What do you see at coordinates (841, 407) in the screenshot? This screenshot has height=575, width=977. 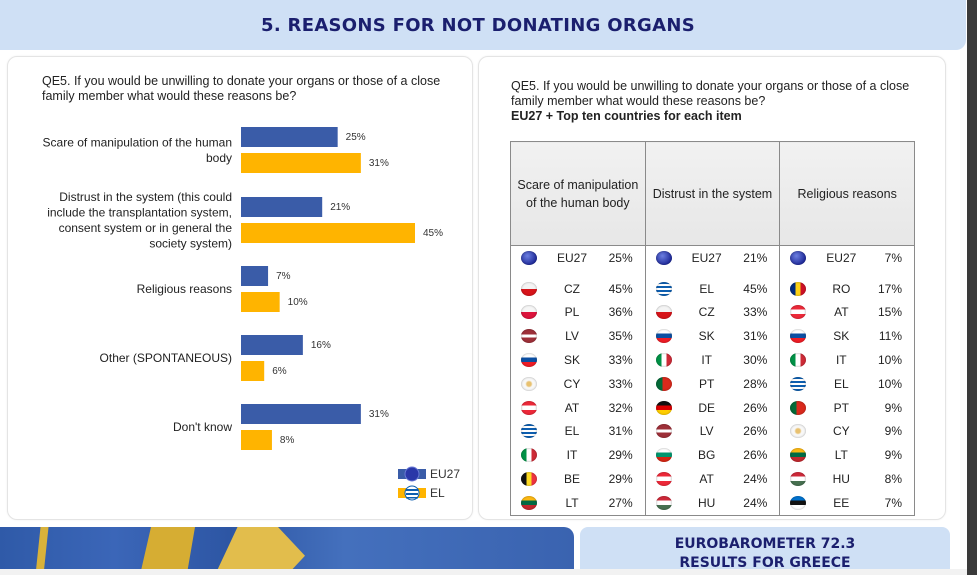 I see `country-code: PT` at bounding box center [841, 407].